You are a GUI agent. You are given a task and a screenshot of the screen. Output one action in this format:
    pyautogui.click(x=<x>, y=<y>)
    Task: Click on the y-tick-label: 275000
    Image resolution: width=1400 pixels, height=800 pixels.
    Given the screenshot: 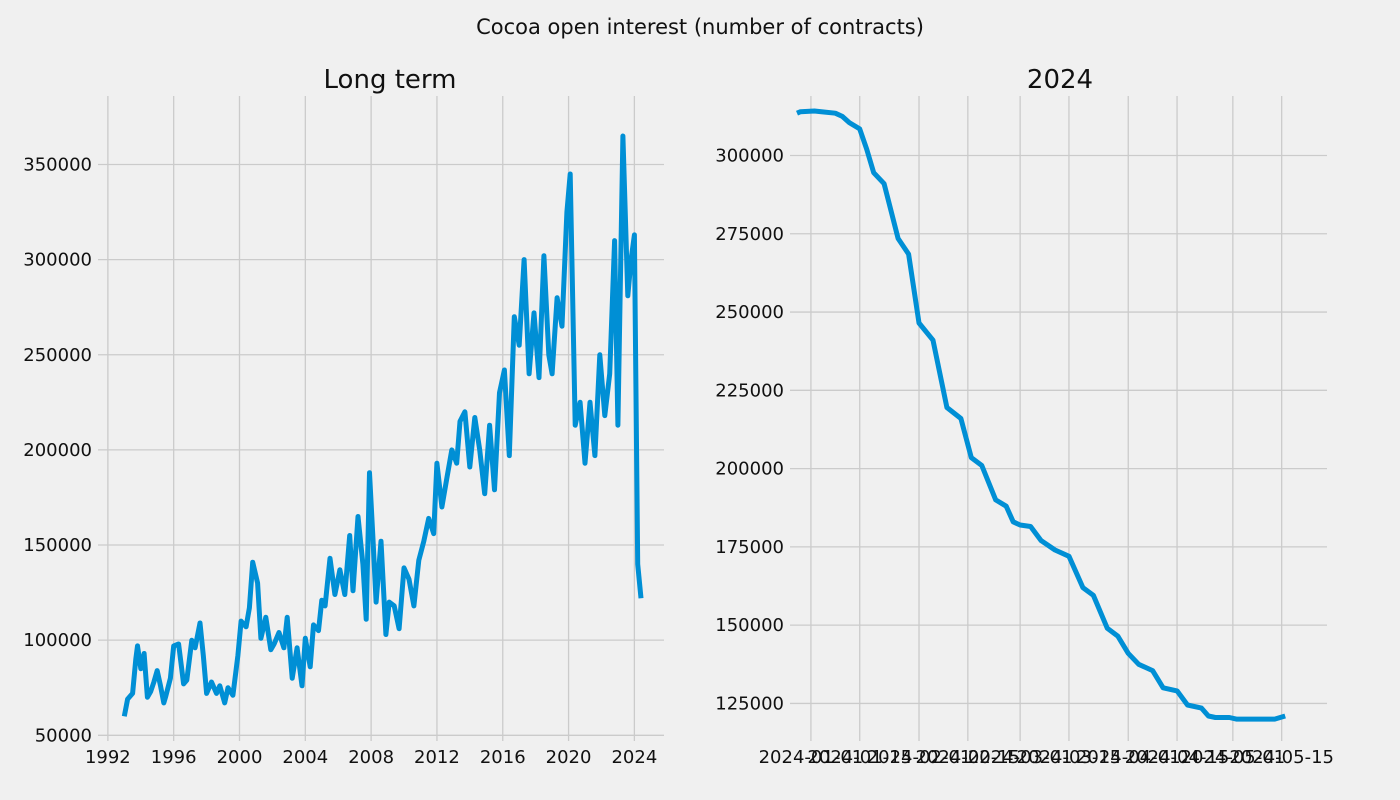 What is the action you would take?
    pyautogui.click(x=749, y=234)
    